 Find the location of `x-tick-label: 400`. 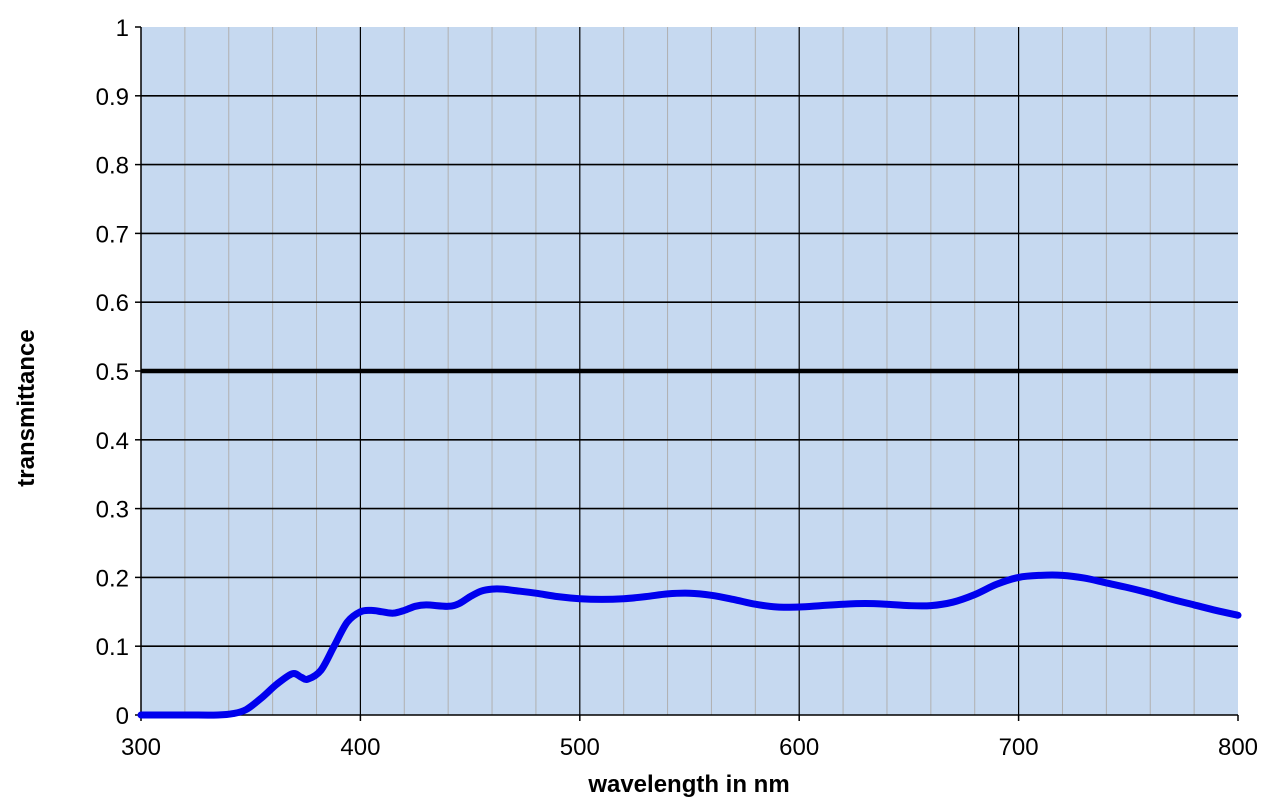

x-tick-label: 400 is located at coordinates (360, 747).